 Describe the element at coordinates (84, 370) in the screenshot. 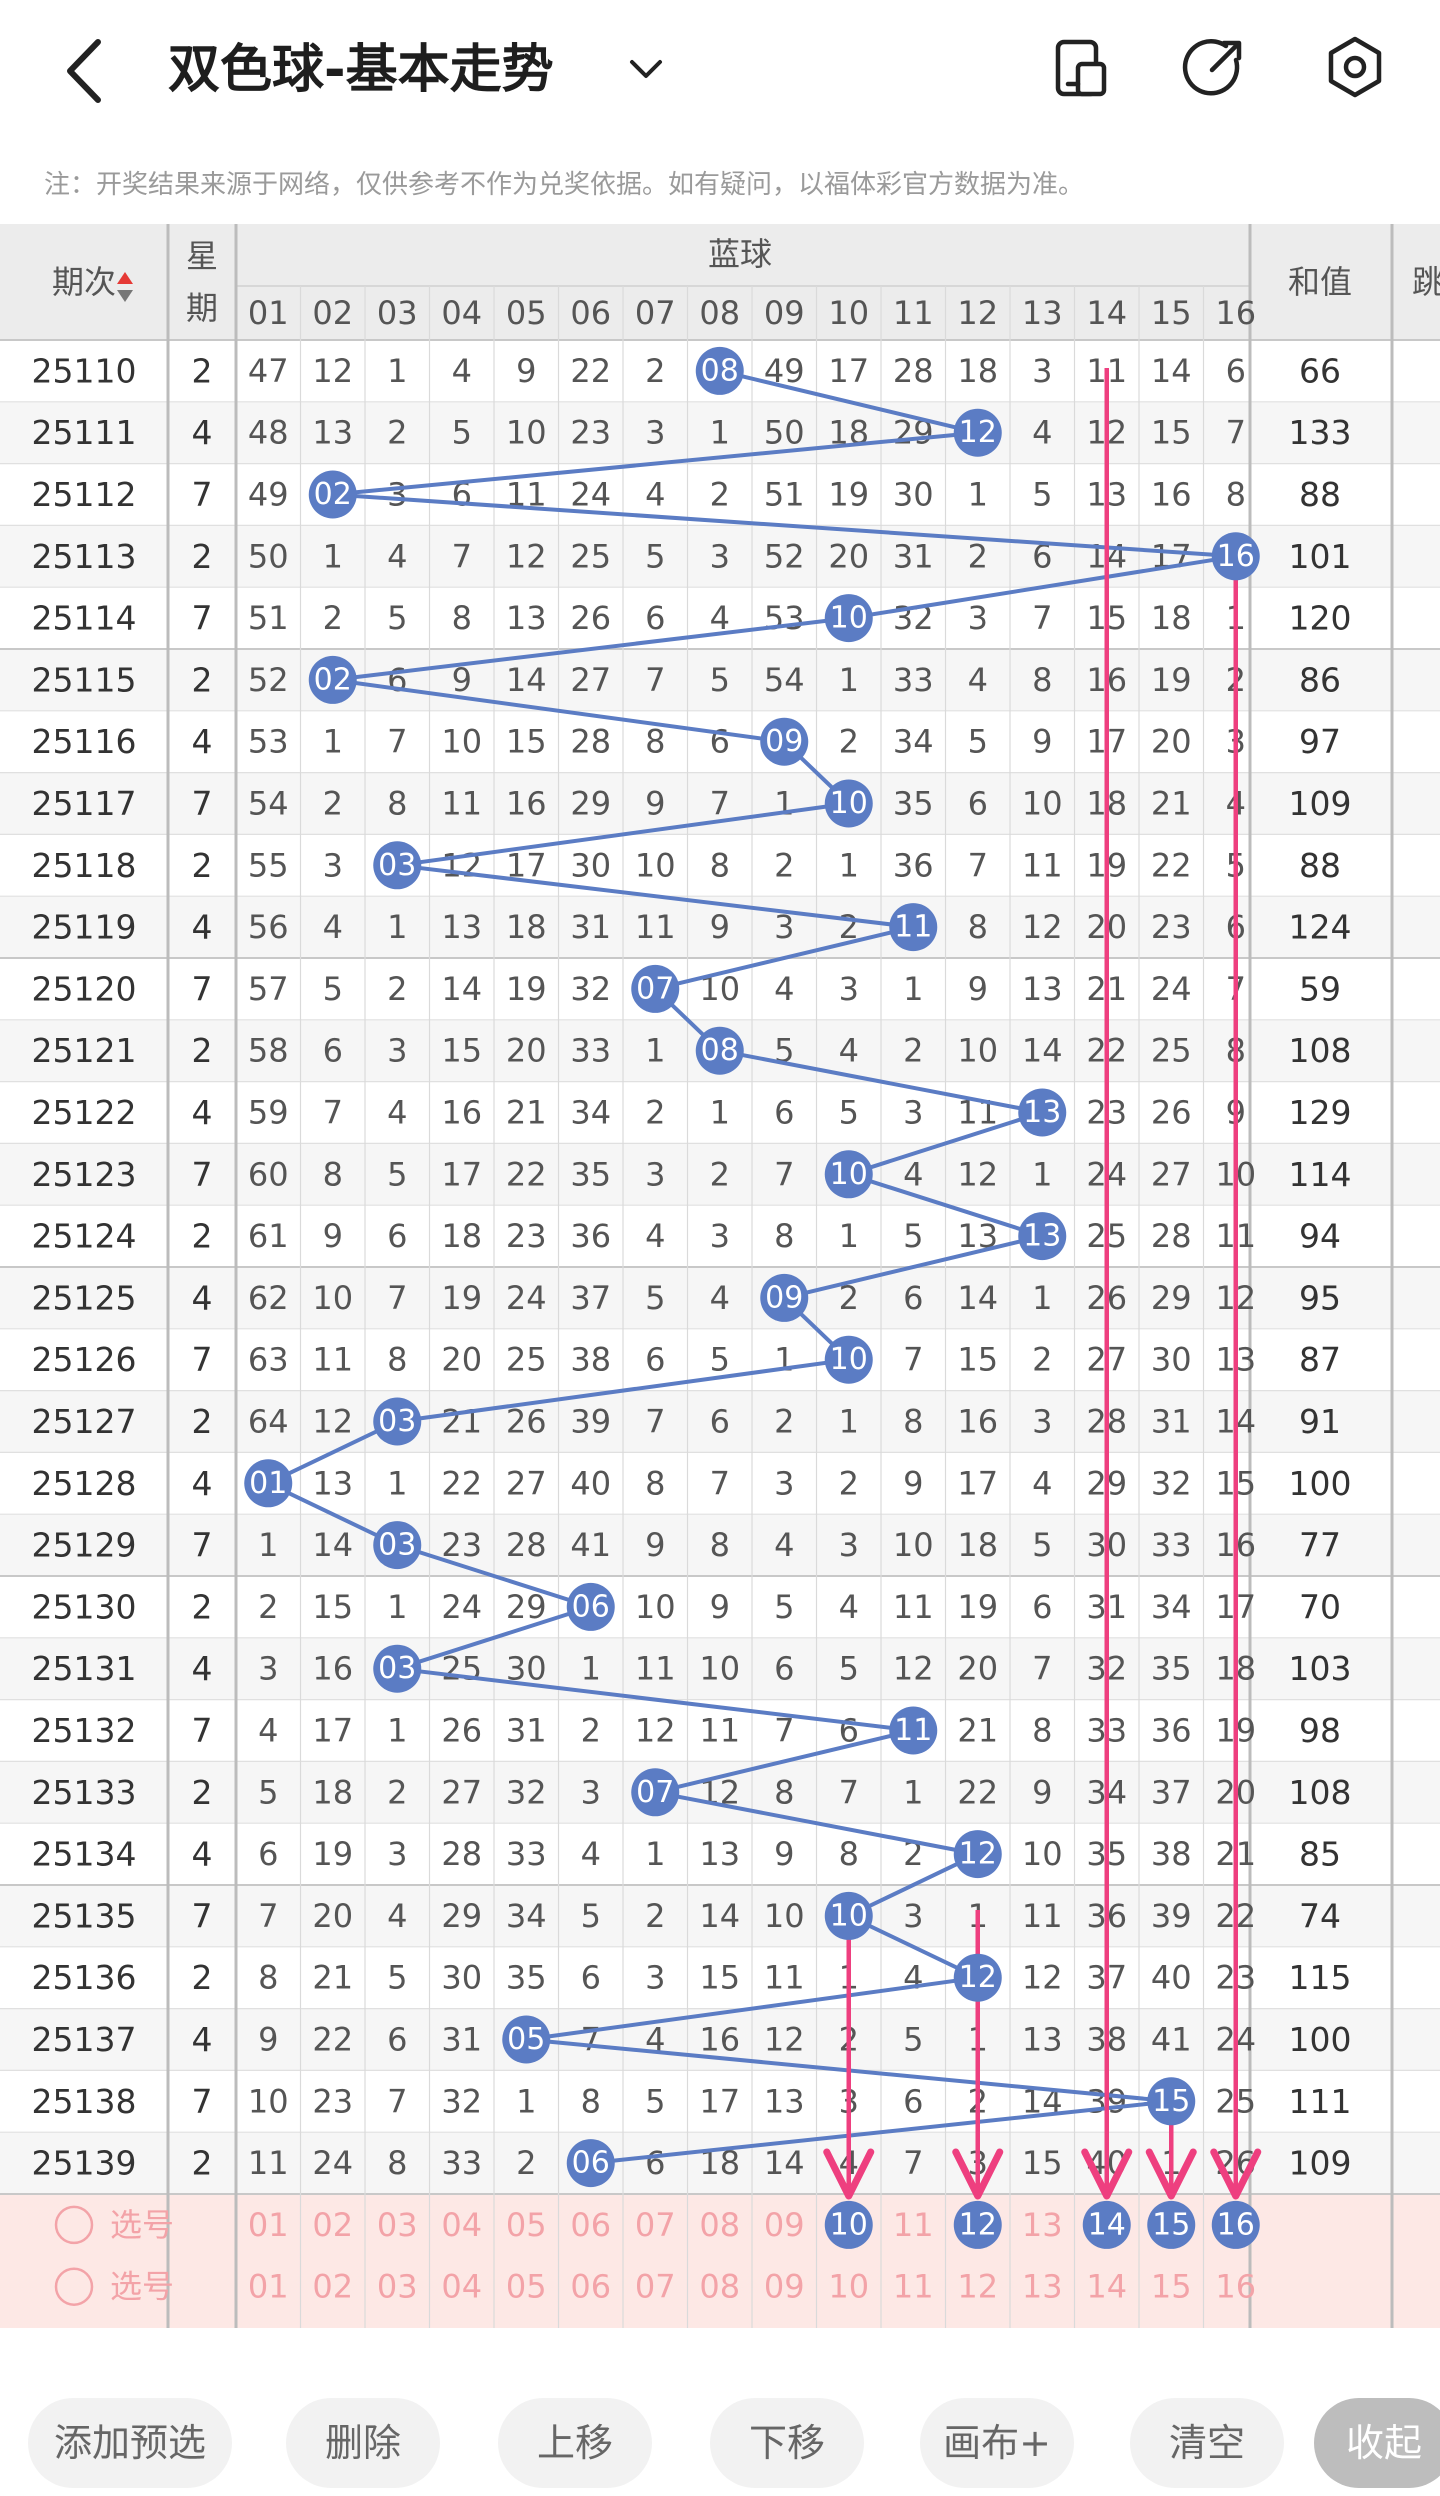

I see `issue-cell: 25110` at that location.